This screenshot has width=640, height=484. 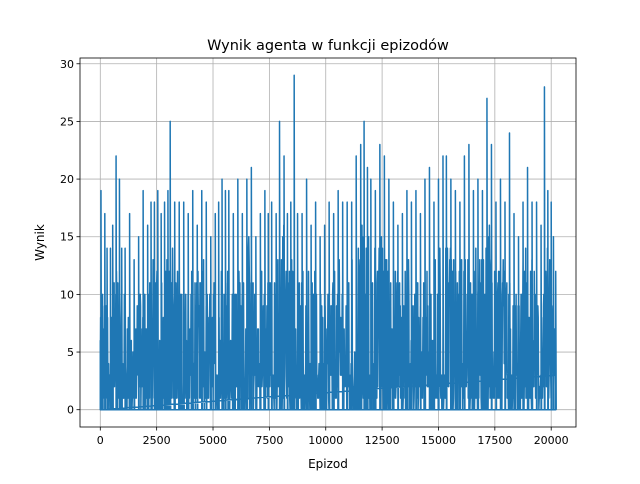 What do you see at coordinates (70, 410) in the screenshot?
I see `y-tick-label: 0` at bounding box center [70, 410].